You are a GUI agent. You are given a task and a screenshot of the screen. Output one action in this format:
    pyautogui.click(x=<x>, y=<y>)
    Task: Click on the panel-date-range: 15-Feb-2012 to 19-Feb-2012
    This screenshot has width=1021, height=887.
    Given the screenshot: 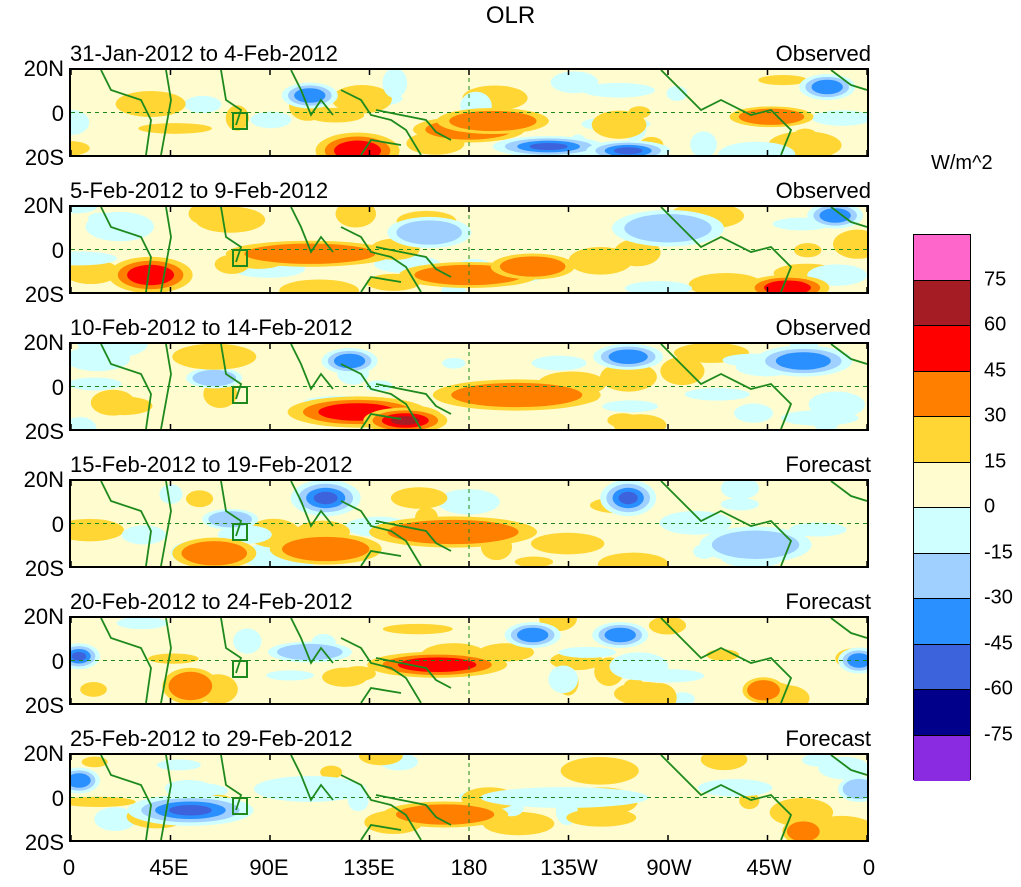 What is the action you would take?
    pyautogui.click(x=211, y=464)
    